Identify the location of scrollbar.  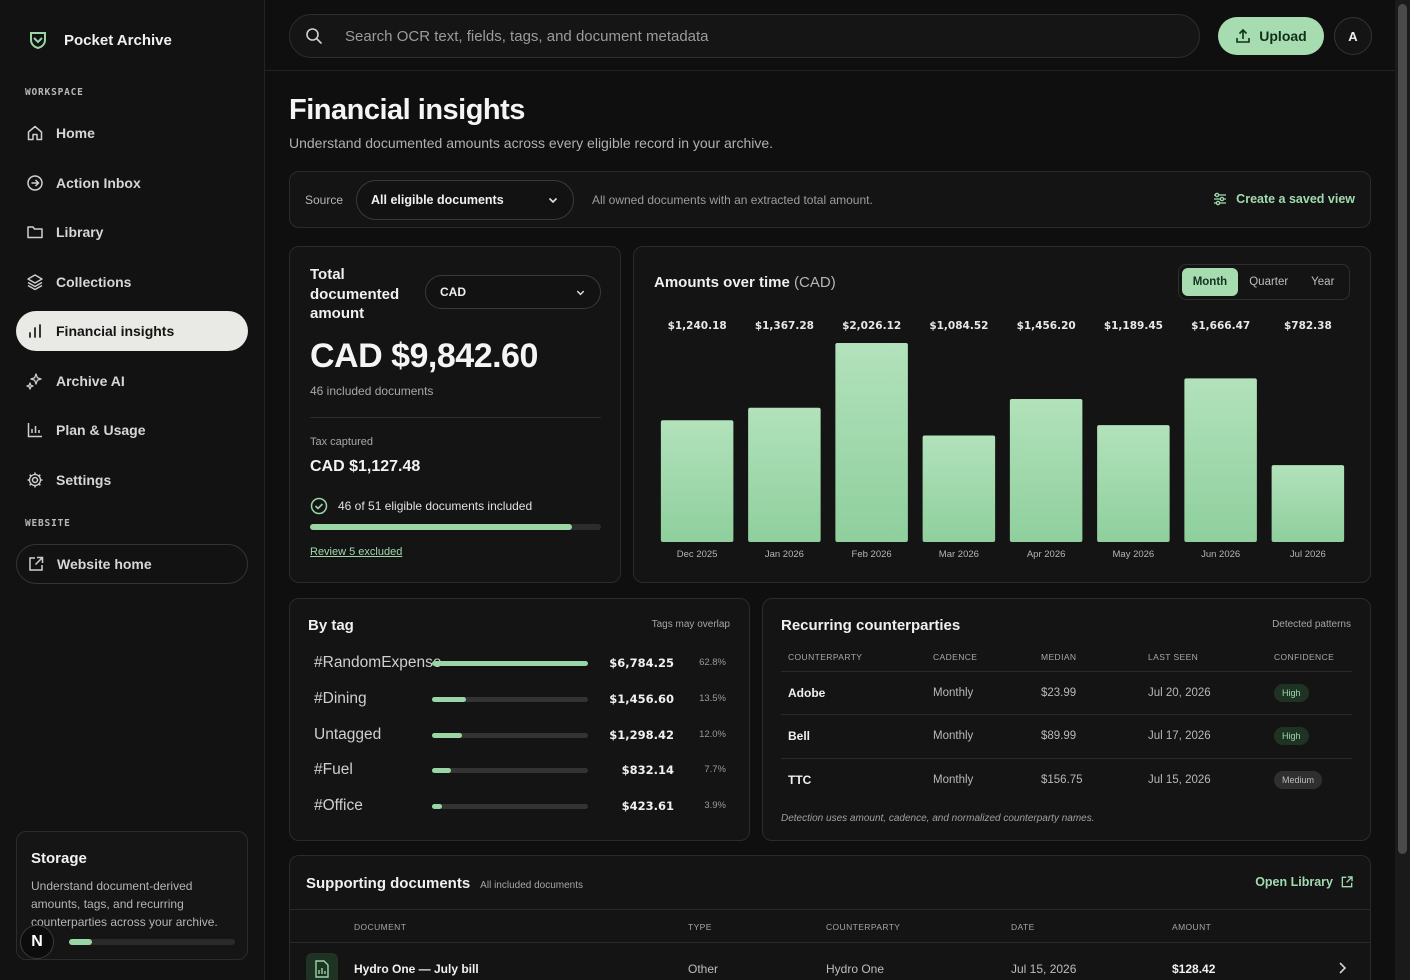
(1402, 490).